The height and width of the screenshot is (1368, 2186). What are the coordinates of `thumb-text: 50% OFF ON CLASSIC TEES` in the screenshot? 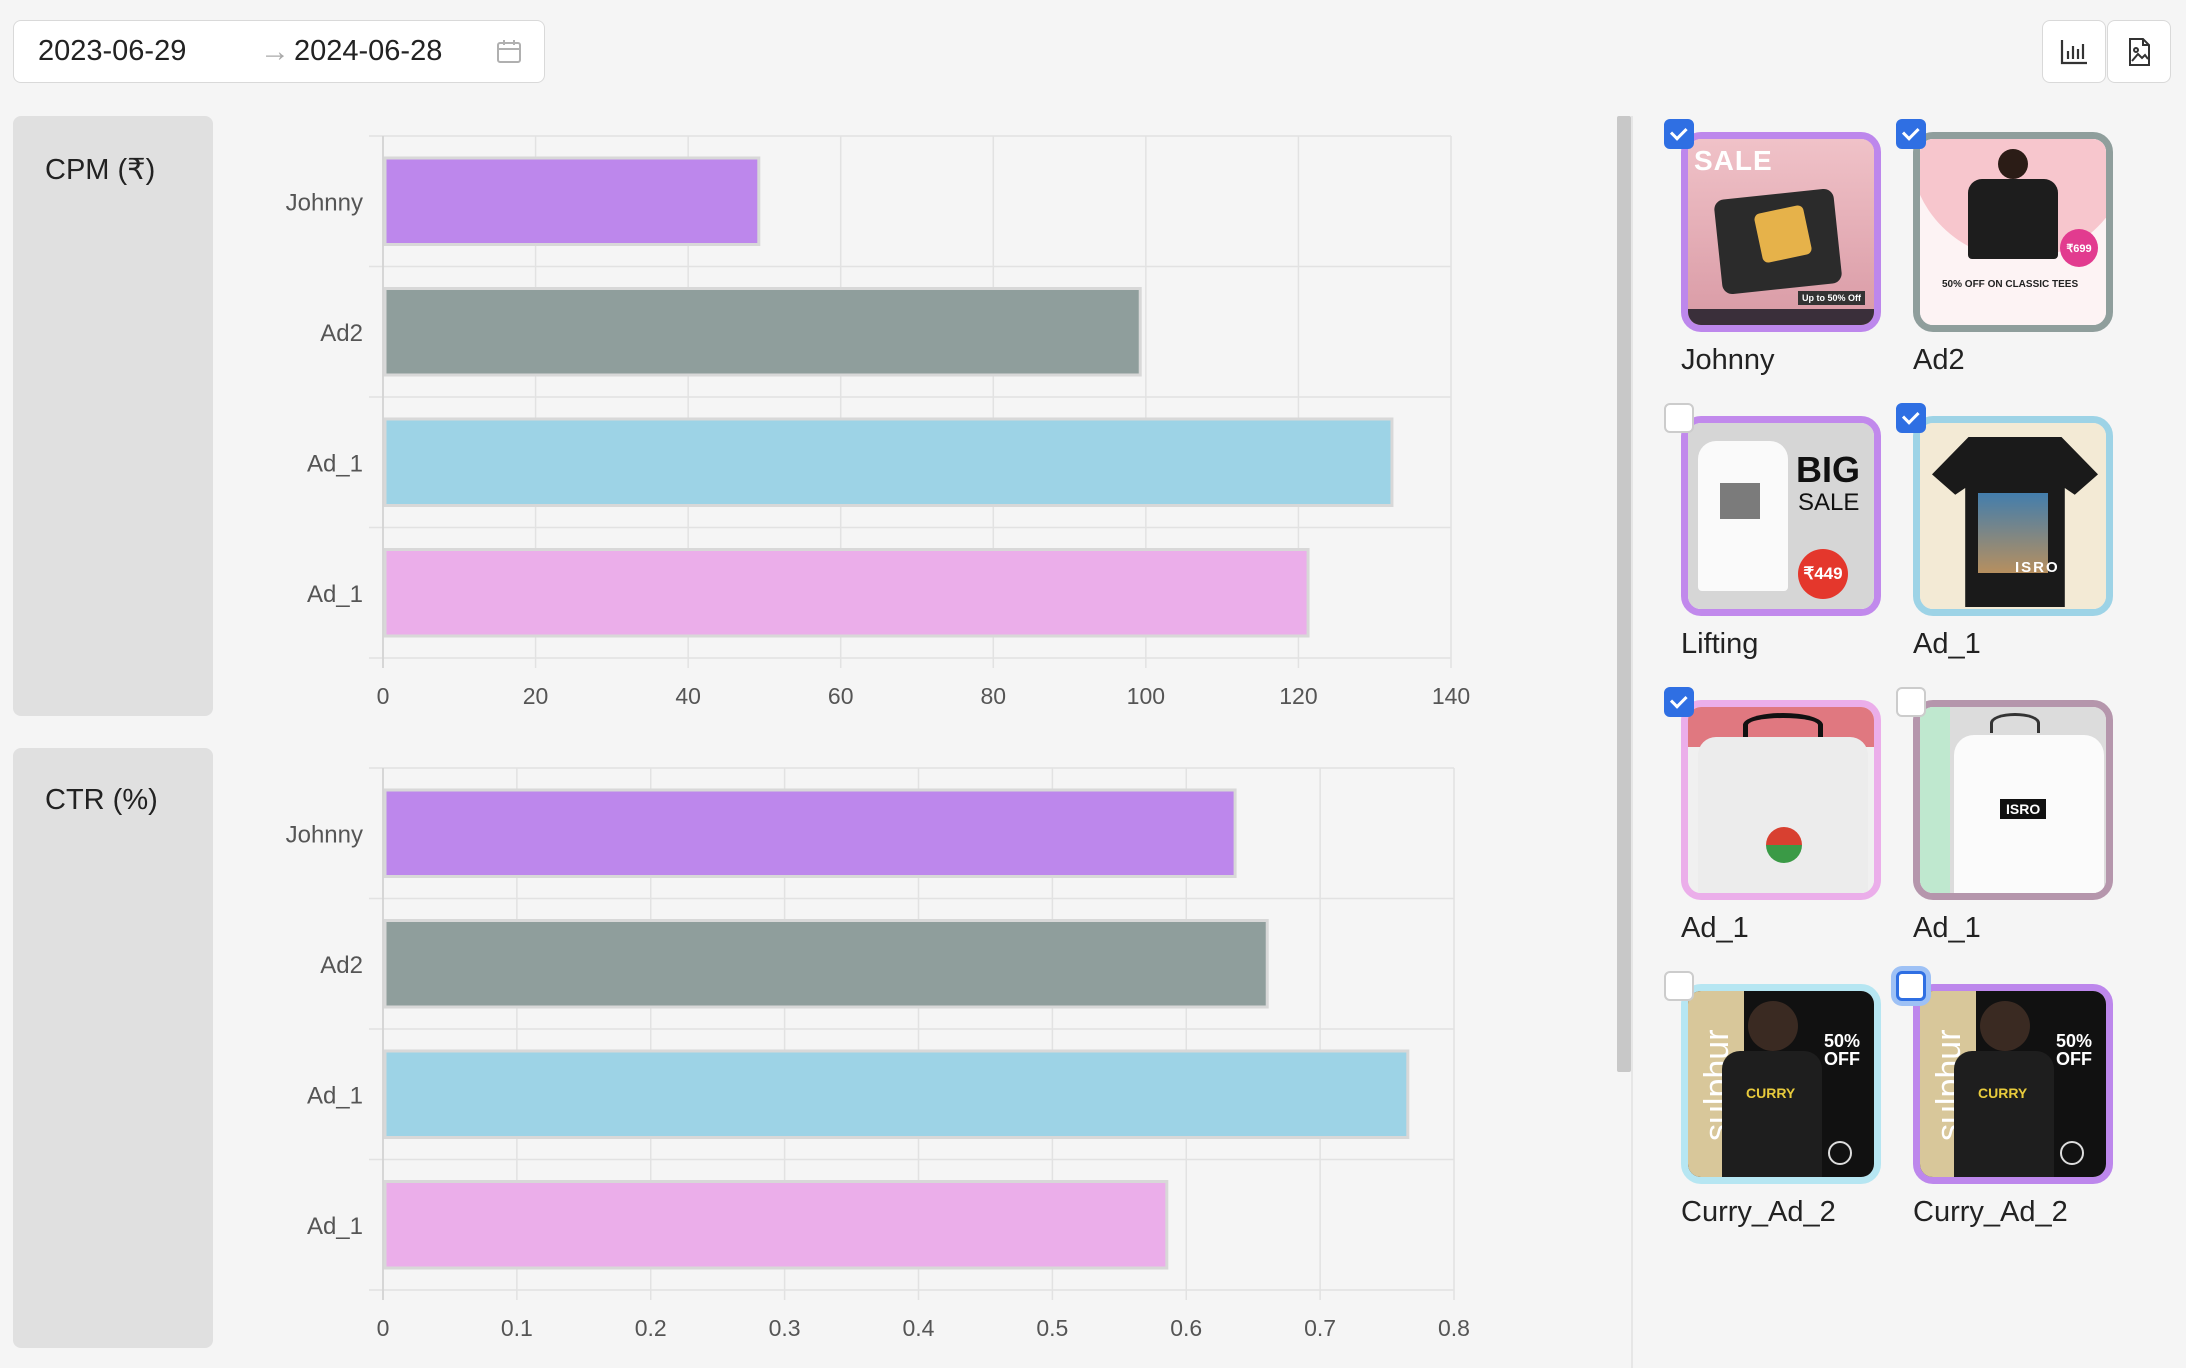 It's located at (2010, 284).